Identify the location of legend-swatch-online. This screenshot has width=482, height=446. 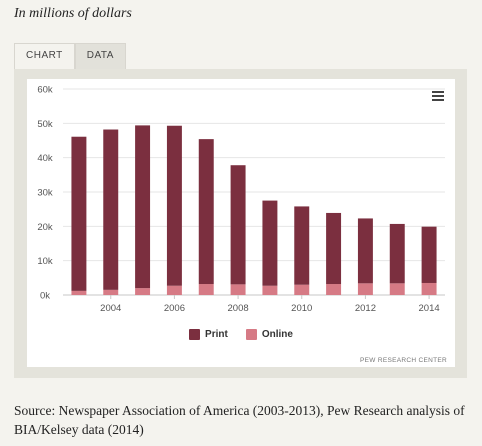
(251, 334).